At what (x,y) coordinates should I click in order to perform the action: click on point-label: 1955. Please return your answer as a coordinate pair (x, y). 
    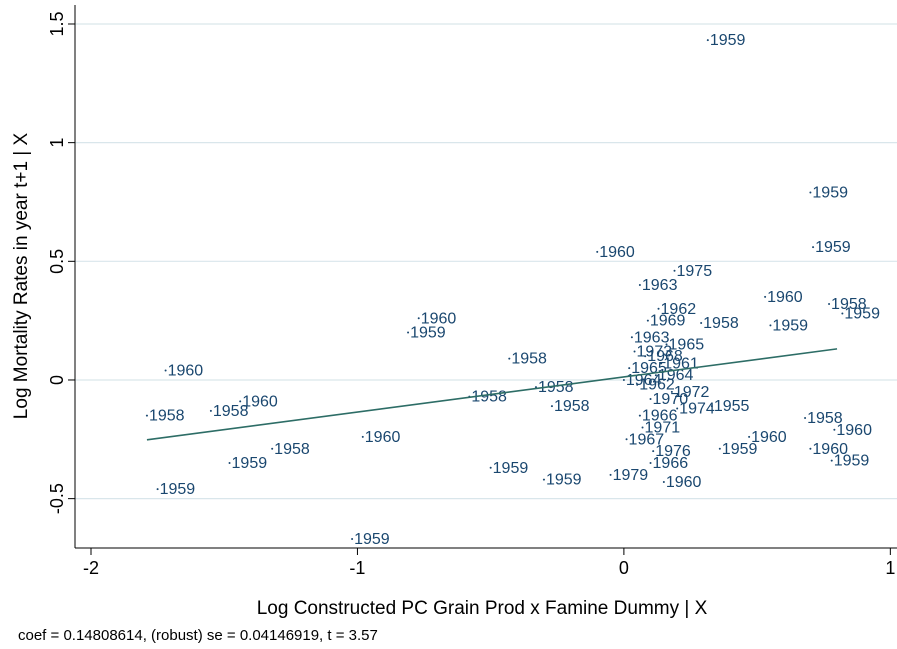
    Looking at the image, I should click on (732, 406).